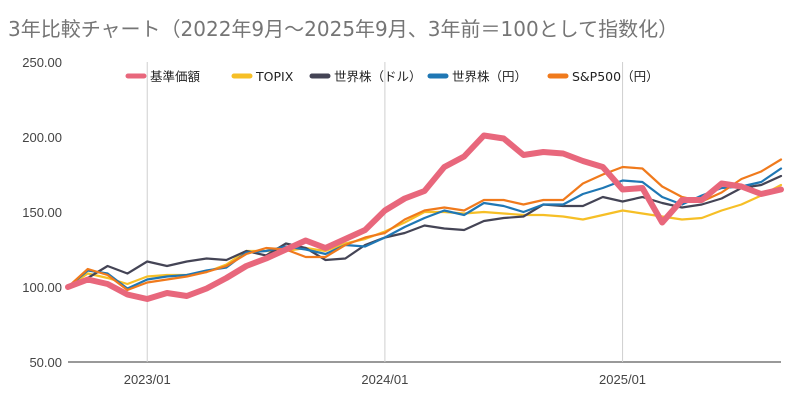 The image size is (800, 403). Describe the element at coordinates (175, 76) in the screenshot. I see `legend-label: 基準価額` at that location.